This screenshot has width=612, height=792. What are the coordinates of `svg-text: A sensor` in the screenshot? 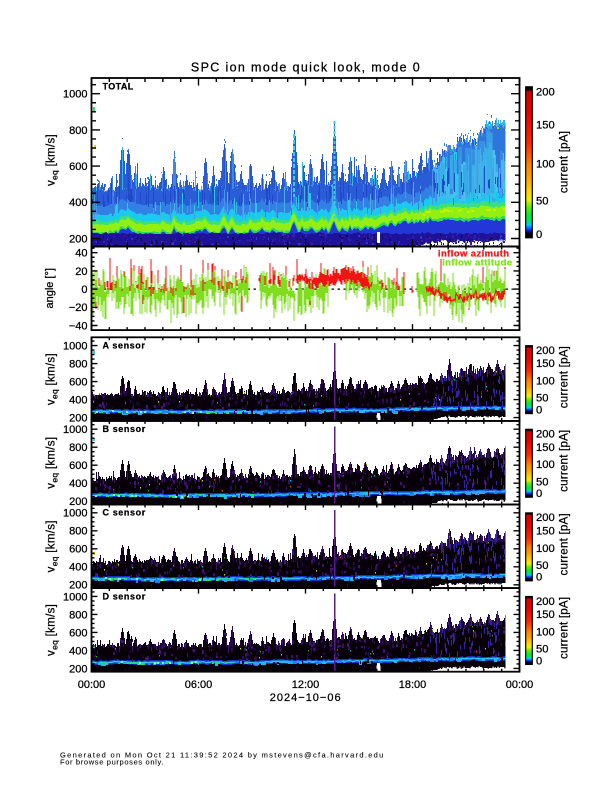 It's located at (124, 346).